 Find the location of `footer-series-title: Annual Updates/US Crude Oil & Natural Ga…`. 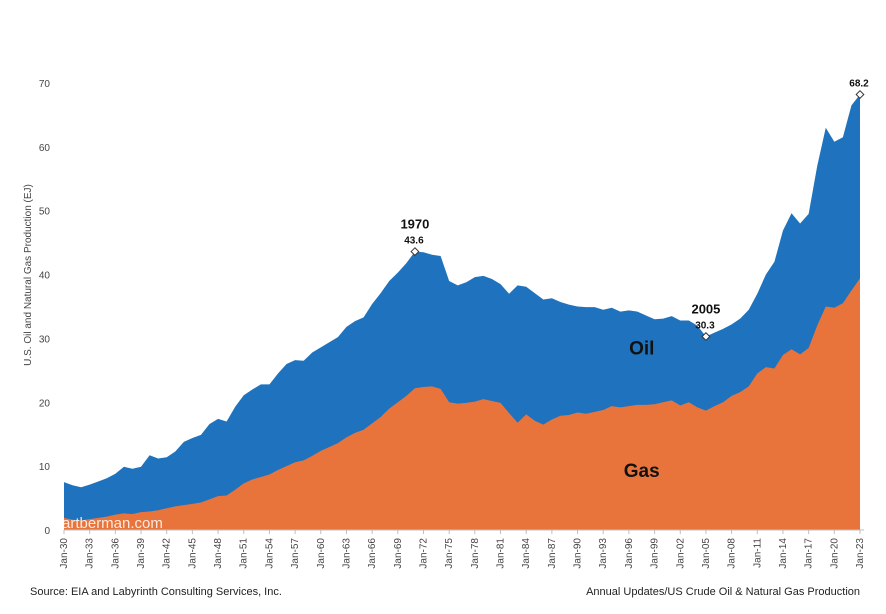

footer-series-title: Annual Updates/US Crude Oil & Natural Ga… is located at coordinates (723, 592).